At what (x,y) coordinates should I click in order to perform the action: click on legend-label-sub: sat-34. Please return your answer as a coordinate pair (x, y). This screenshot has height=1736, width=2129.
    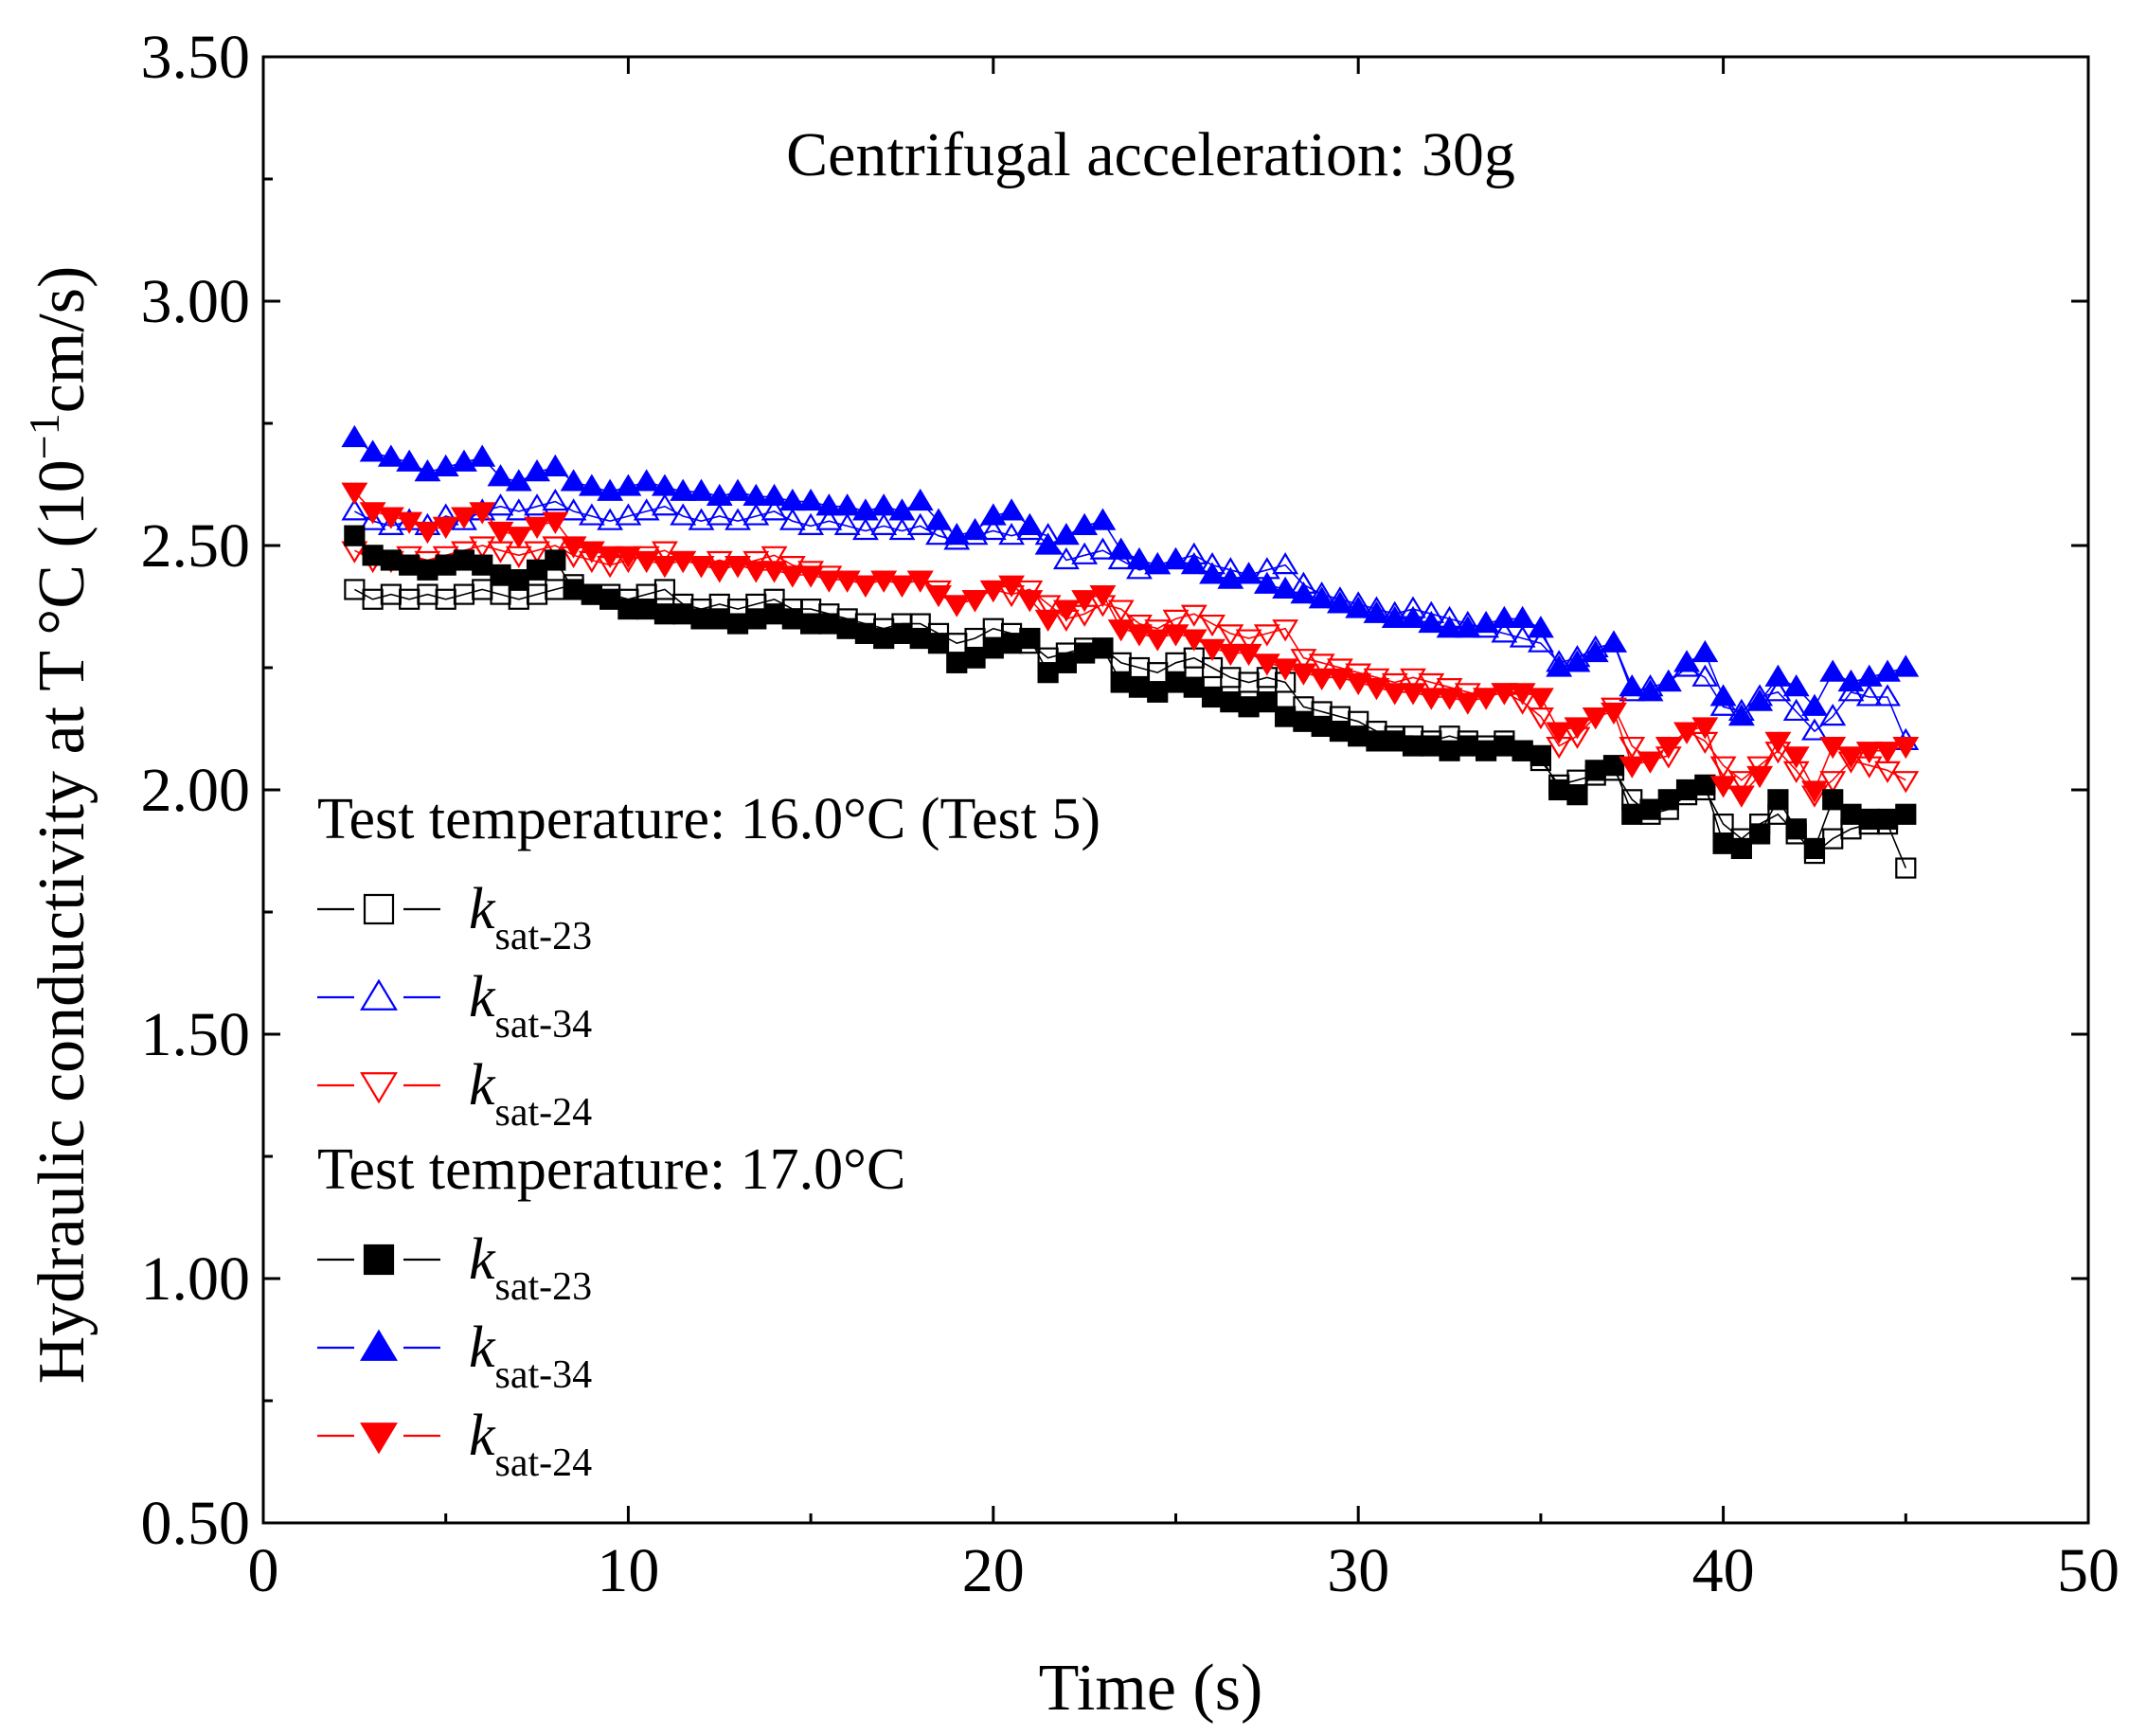
    Looking at the image, I should click on (544, 1375).